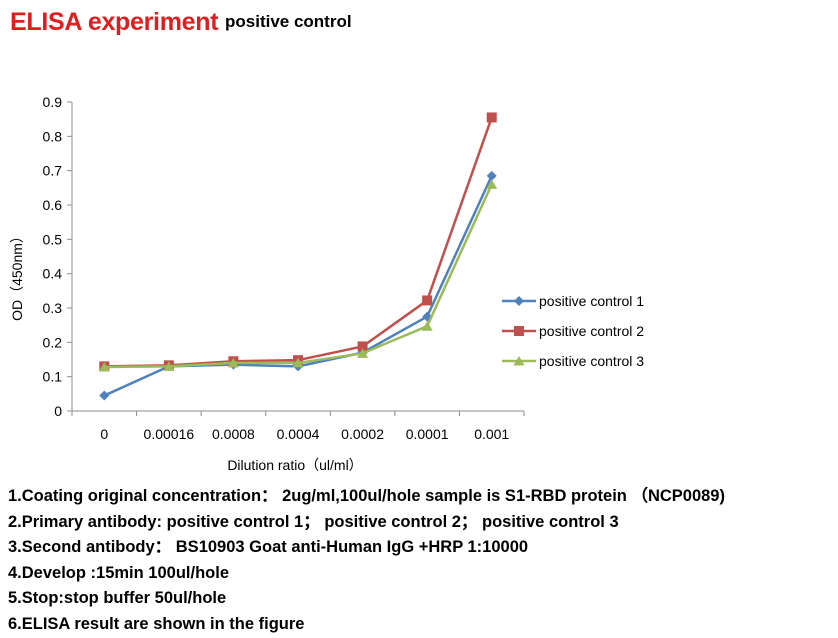  Describe the element at coordinates (117, 598) in the screenshot. I see `note-item: 5.Stop:stop buffer 50ul/hole` at that location.